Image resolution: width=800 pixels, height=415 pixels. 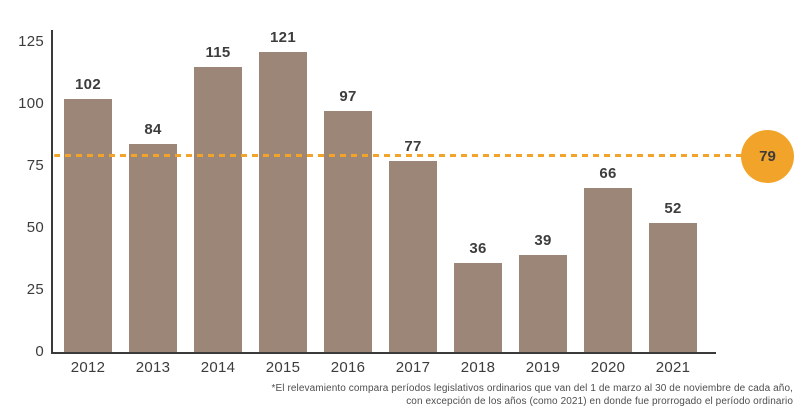 I want to click on y-axis-tick-label: 75, so click(x=35, y=165).